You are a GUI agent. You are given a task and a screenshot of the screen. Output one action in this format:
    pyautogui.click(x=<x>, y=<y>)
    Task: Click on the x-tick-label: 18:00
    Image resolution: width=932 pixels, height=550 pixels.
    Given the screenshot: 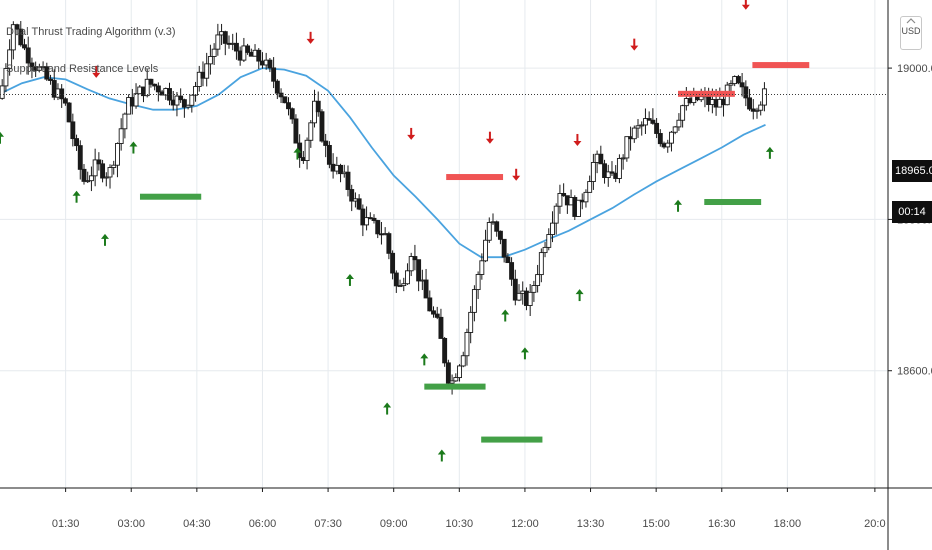 What is the action you would take?
    pyautogui.click(x=788, y=524)
    